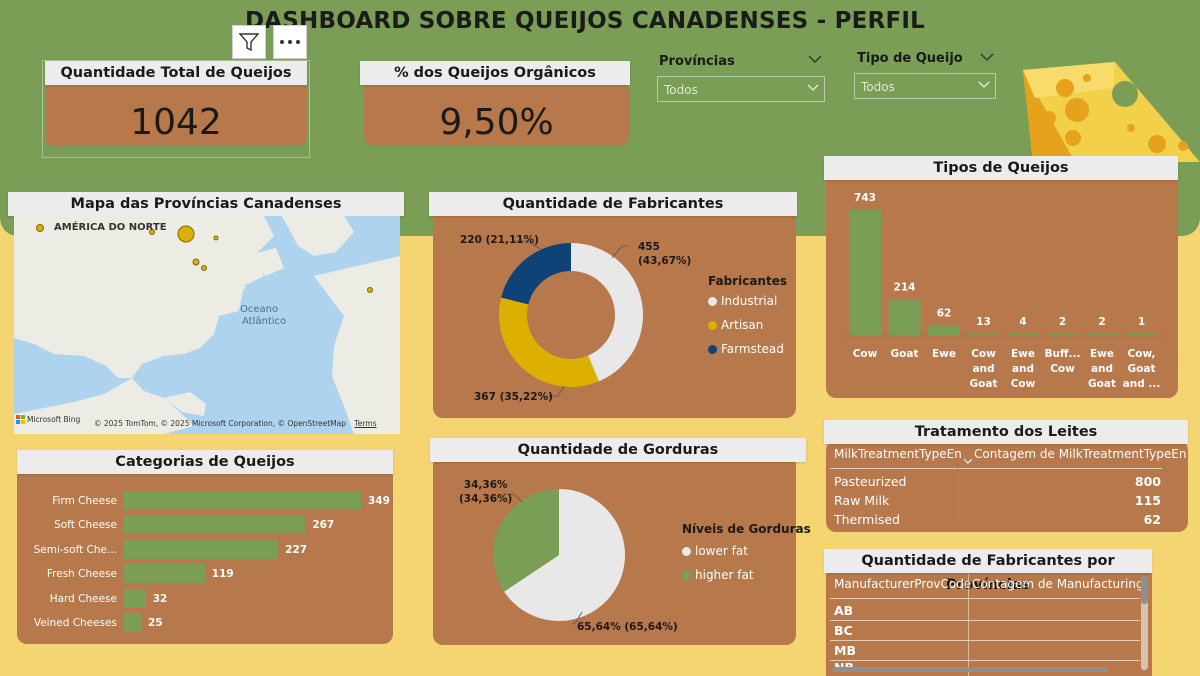  Describe the element at coordinates (486, 492) in the screenshot. I see `label-higher-fat: 34,36% (34,36%)` at that location.